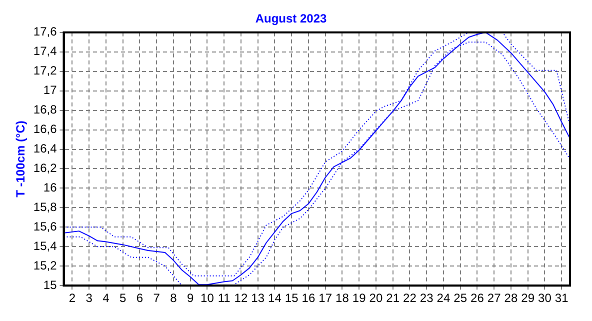 Image resolution: width=592 pixels, height=321 pixels. What do you see at coordinates (45, 71) in the screenshot?
I see `y-tick-label: 17,2` at bounding box center [45, 71].